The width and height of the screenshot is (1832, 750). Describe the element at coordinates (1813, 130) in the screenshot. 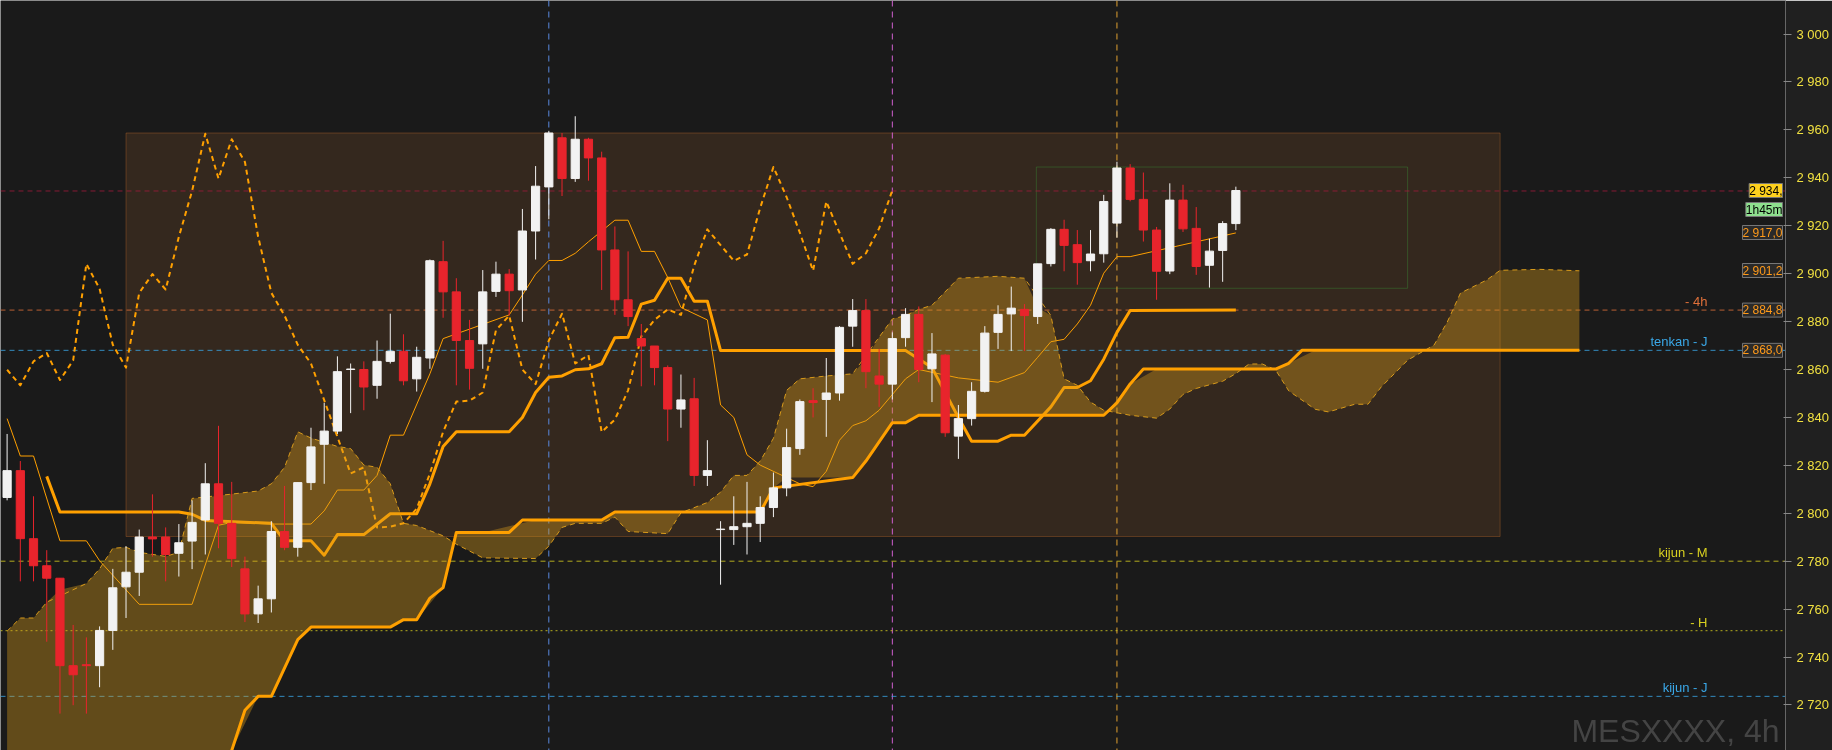

I see `y-tick-label: 2 960` at that location.